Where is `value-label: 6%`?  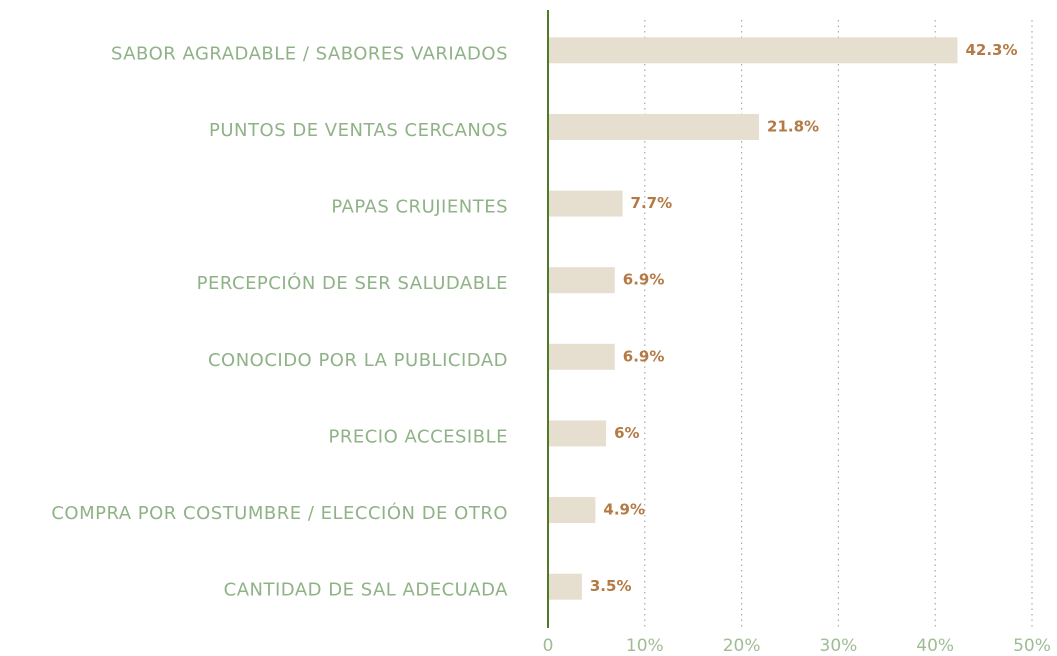 value-label: 6% is located at coordinates (626, 433).